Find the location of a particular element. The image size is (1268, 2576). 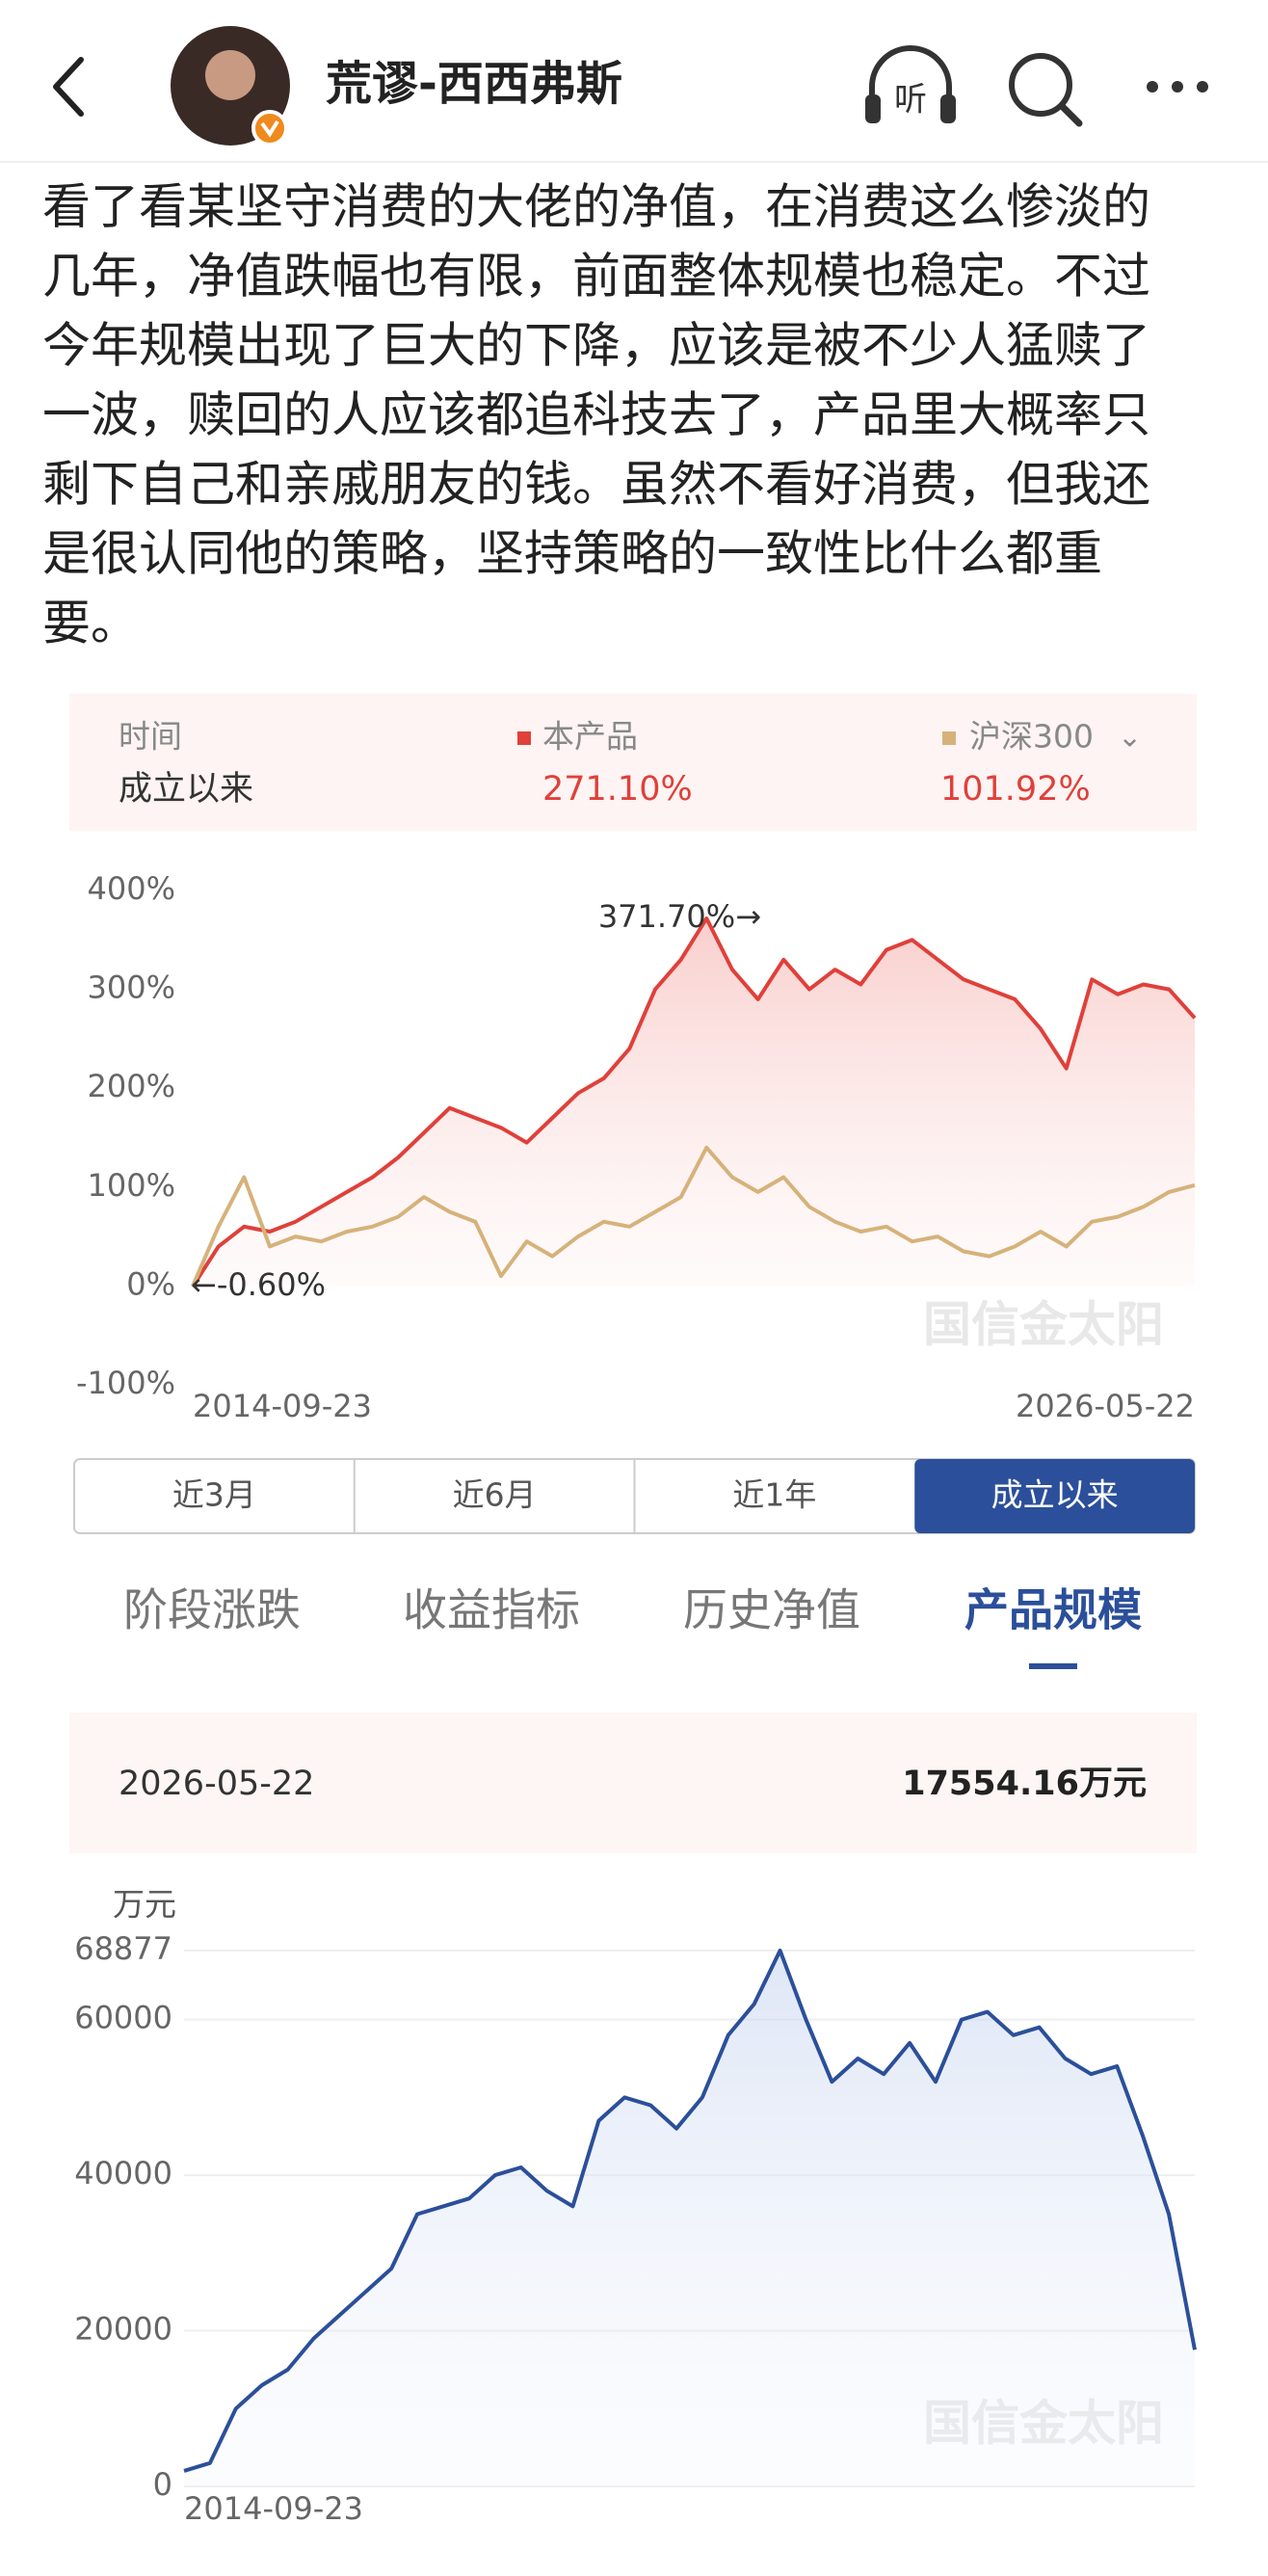

summary-value: 271.10% is located at coordinates (617, 789).